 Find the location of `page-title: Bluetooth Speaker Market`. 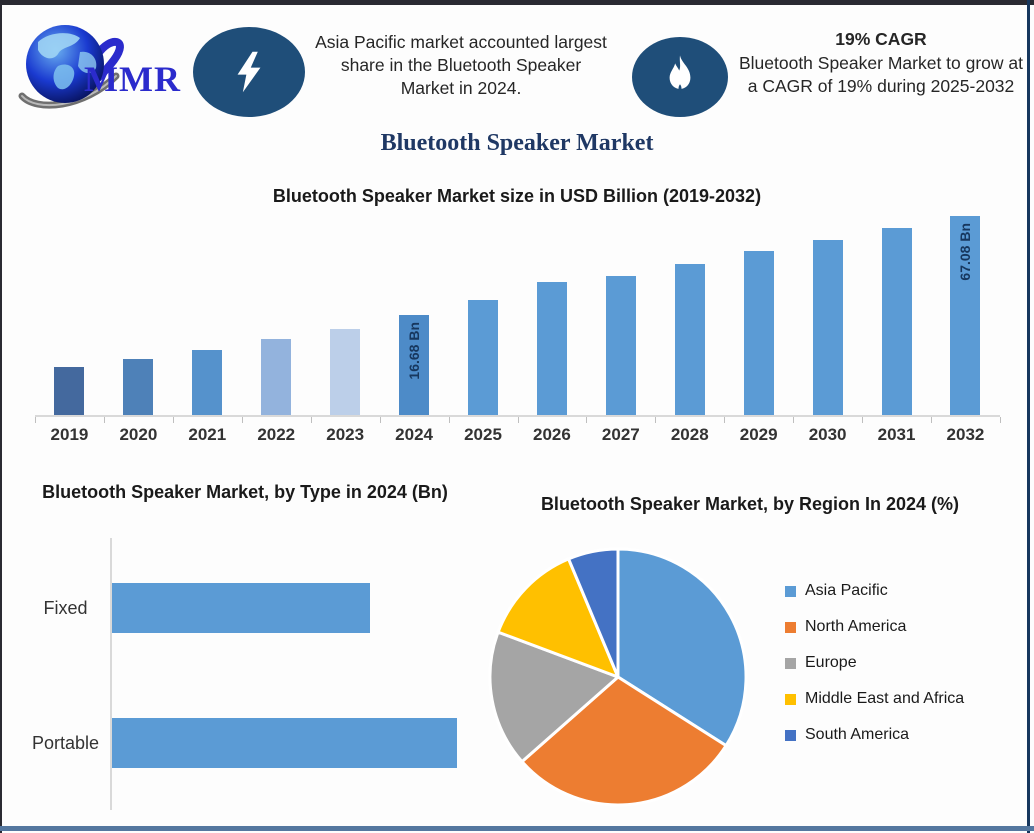

page-title: Bluetooth Speaker Market is located at coordinates (517, 143).